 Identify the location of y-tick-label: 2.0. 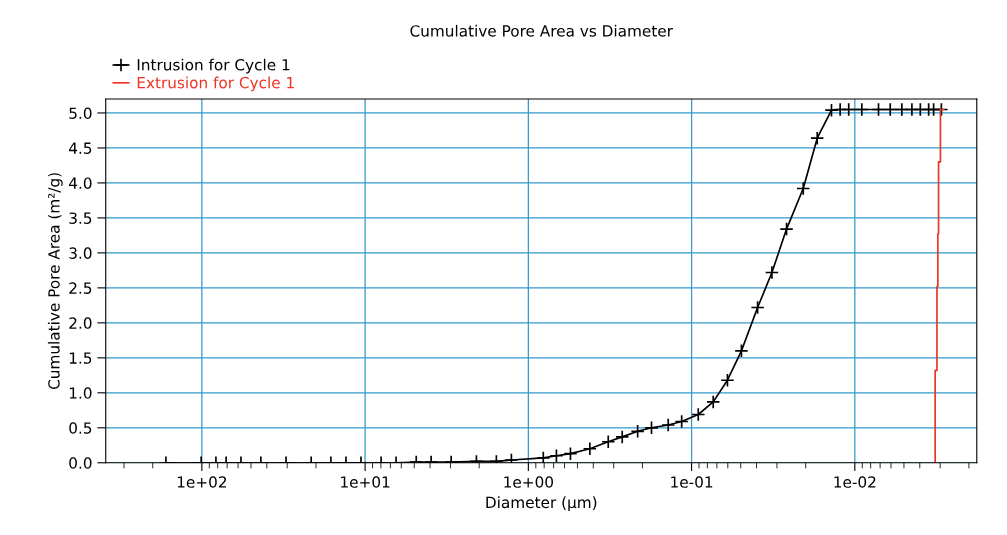
(80, 323).